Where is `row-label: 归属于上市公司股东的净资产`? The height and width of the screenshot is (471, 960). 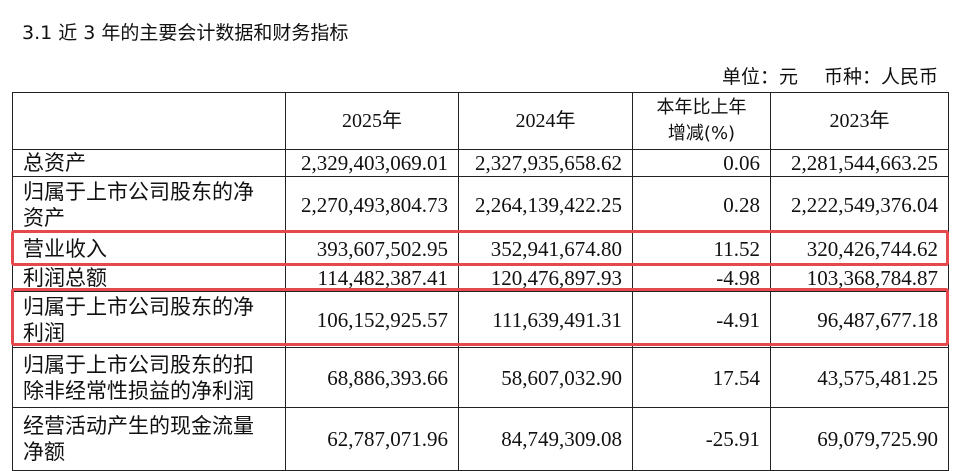 row-label: 归属于上市公司股东的净资产 is located at coordinates (149, 204).